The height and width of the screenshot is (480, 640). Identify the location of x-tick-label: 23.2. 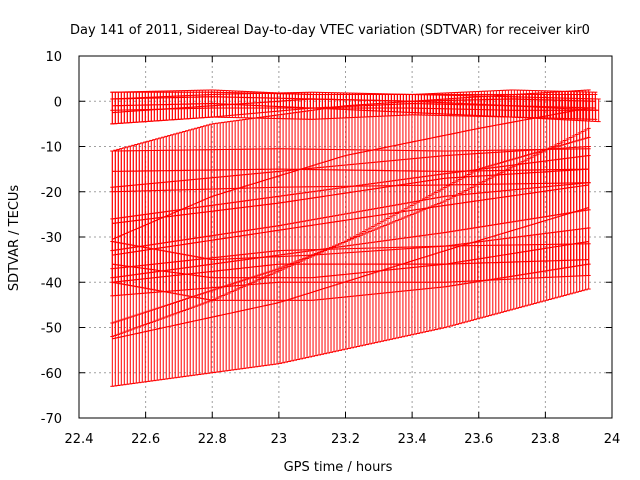
(345, 439).